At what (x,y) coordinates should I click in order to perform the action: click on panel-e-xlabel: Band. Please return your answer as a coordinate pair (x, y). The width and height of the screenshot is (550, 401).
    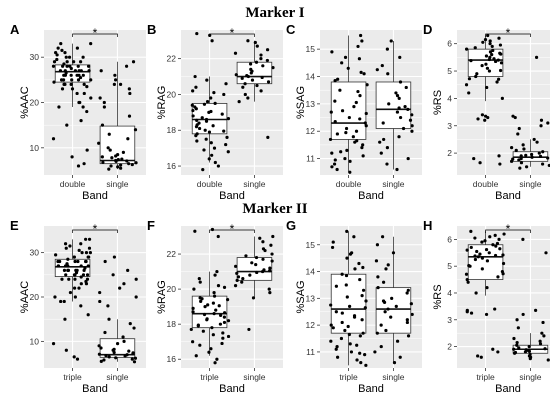
    Looking at the image, I should click on (95, 389).